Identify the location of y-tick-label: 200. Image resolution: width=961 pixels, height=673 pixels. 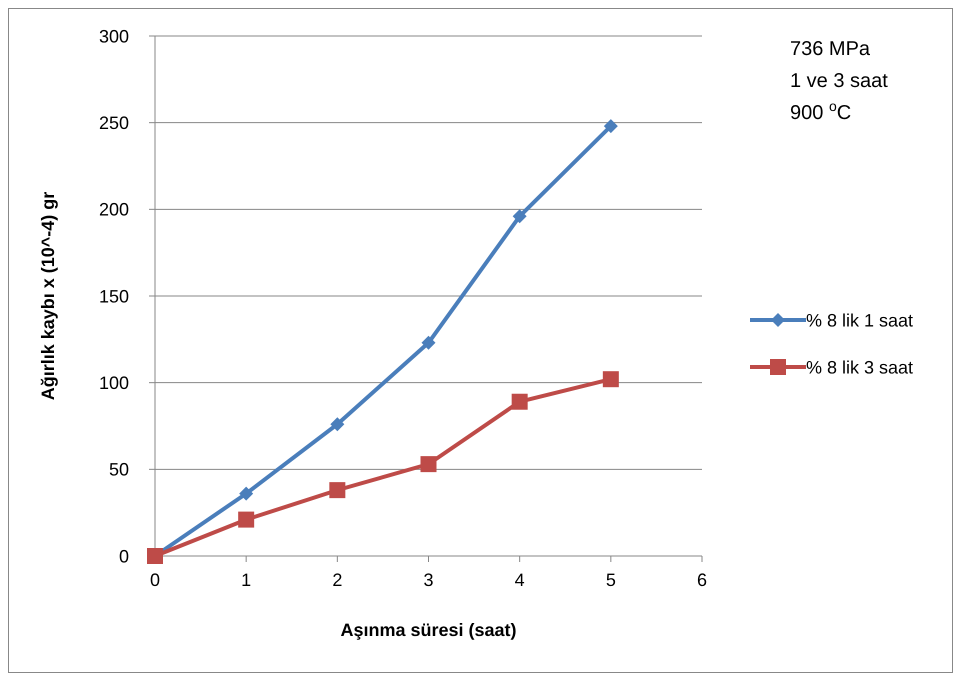
(113, 210).